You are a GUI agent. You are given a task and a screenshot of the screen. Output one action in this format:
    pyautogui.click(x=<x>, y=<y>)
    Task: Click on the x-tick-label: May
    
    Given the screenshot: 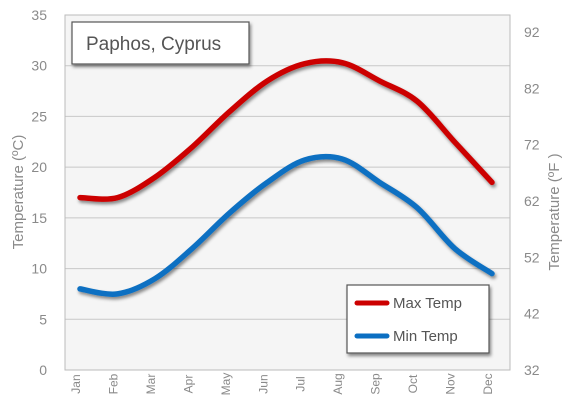 What is the action you would take?
    pyautogui.click(x=226, y=384)
    